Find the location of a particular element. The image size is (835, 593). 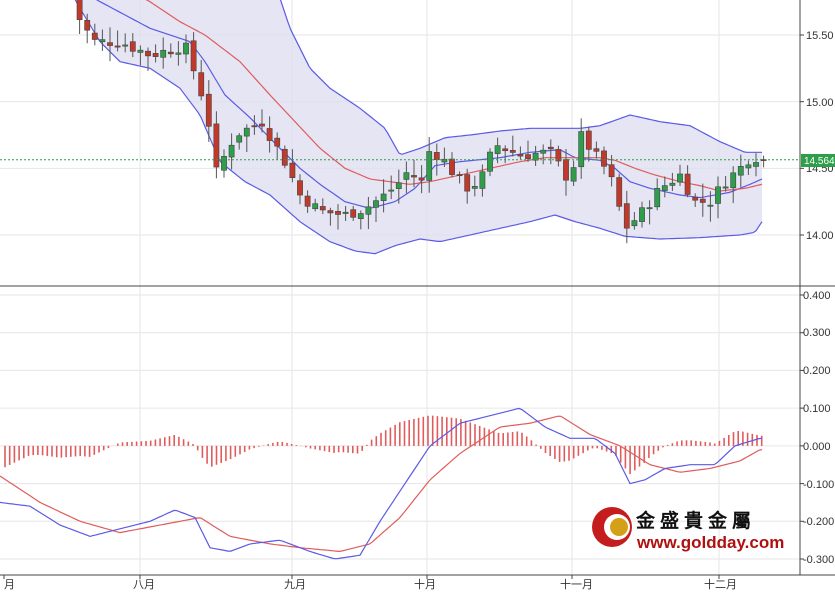

x-tick-label: 十一月 is located at coordinates (576, 584).